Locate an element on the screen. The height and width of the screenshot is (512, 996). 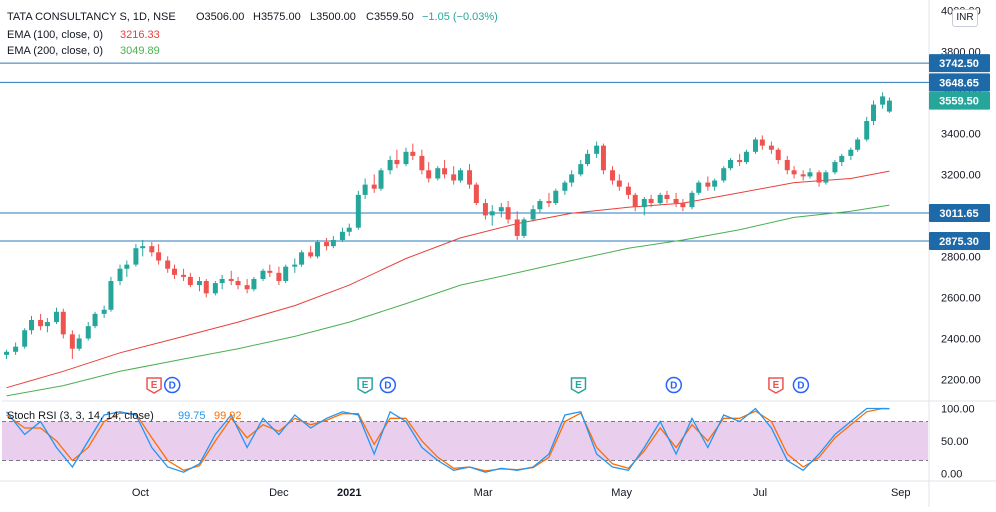
stoch-rsi-pane is located at coordinates (465, 440).